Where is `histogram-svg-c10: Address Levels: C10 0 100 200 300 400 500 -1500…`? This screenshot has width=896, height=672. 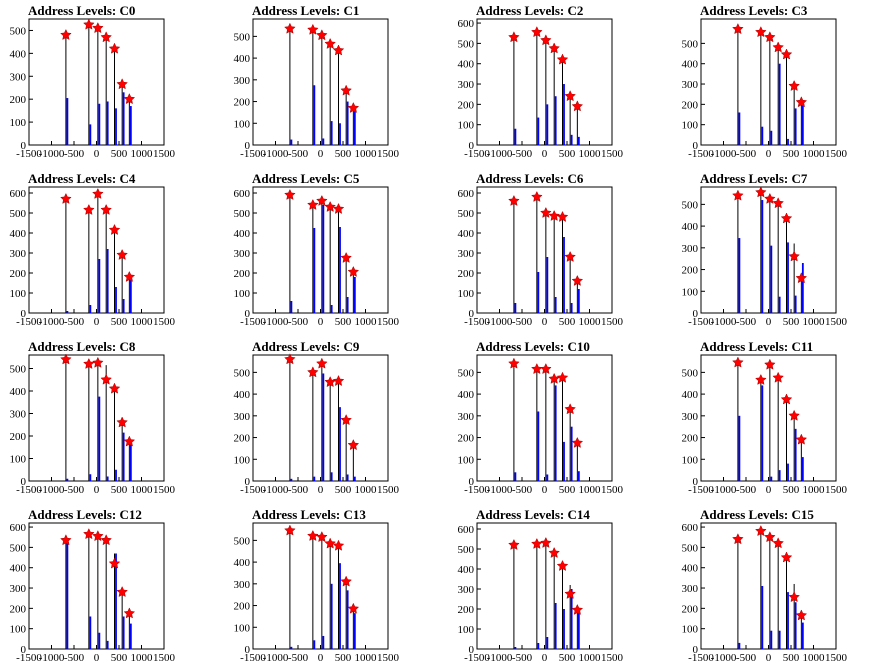
histogram-svg-c10: Address Levels: C10 0 100 200 300 400 500 -1500… is located at coordinates (541, 417).